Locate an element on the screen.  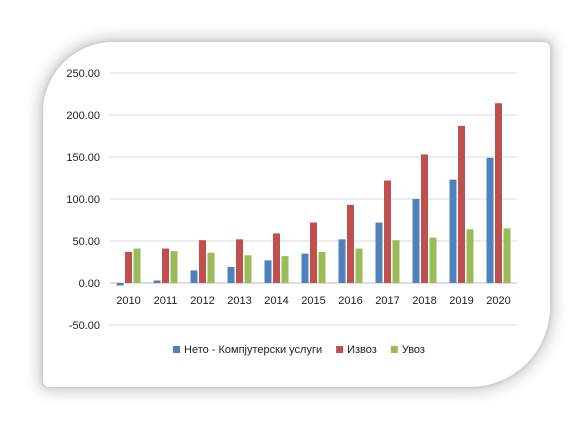
y-tick-label: 150.00 is located at coordinates (83, 158).